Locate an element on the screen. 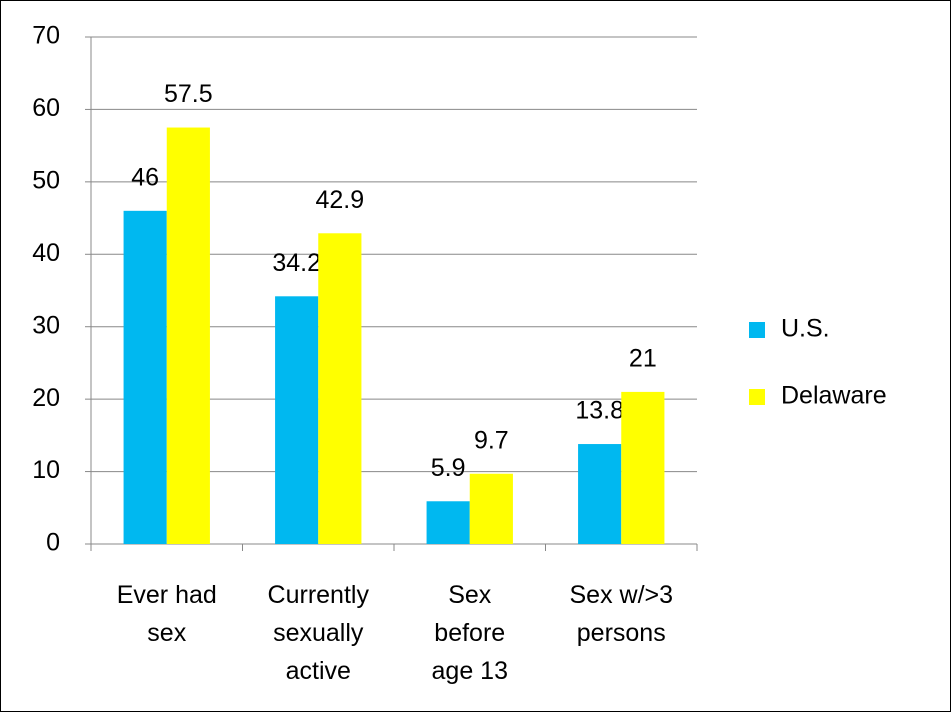 This screenshot has height=712, width=951. value-label: 46 is located at coordinates (145, 177).